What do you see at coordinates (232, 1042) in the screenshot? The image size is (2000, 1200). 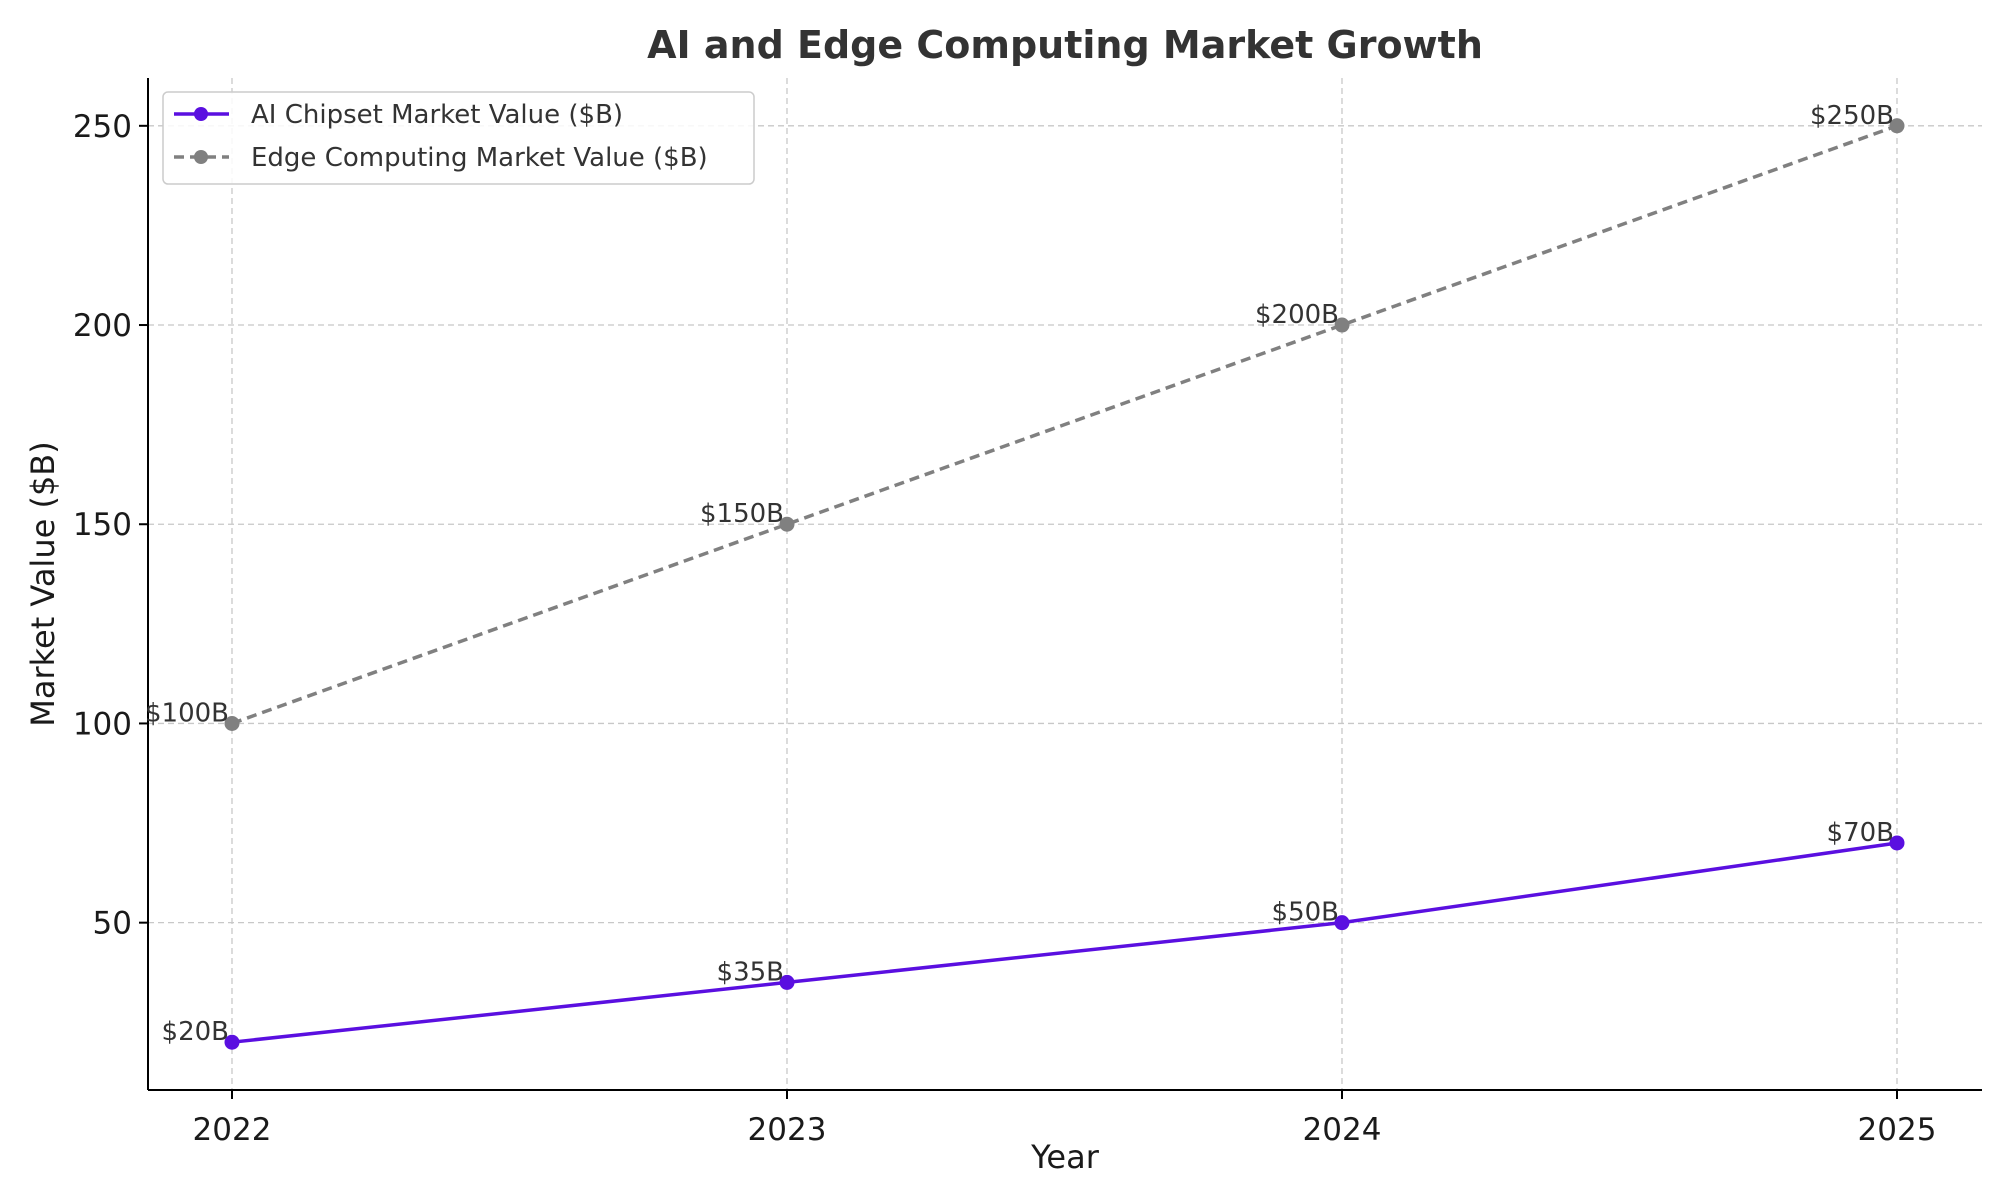 I see `data-point-ai-chipset-2022` at bounding box center [232, 1042].